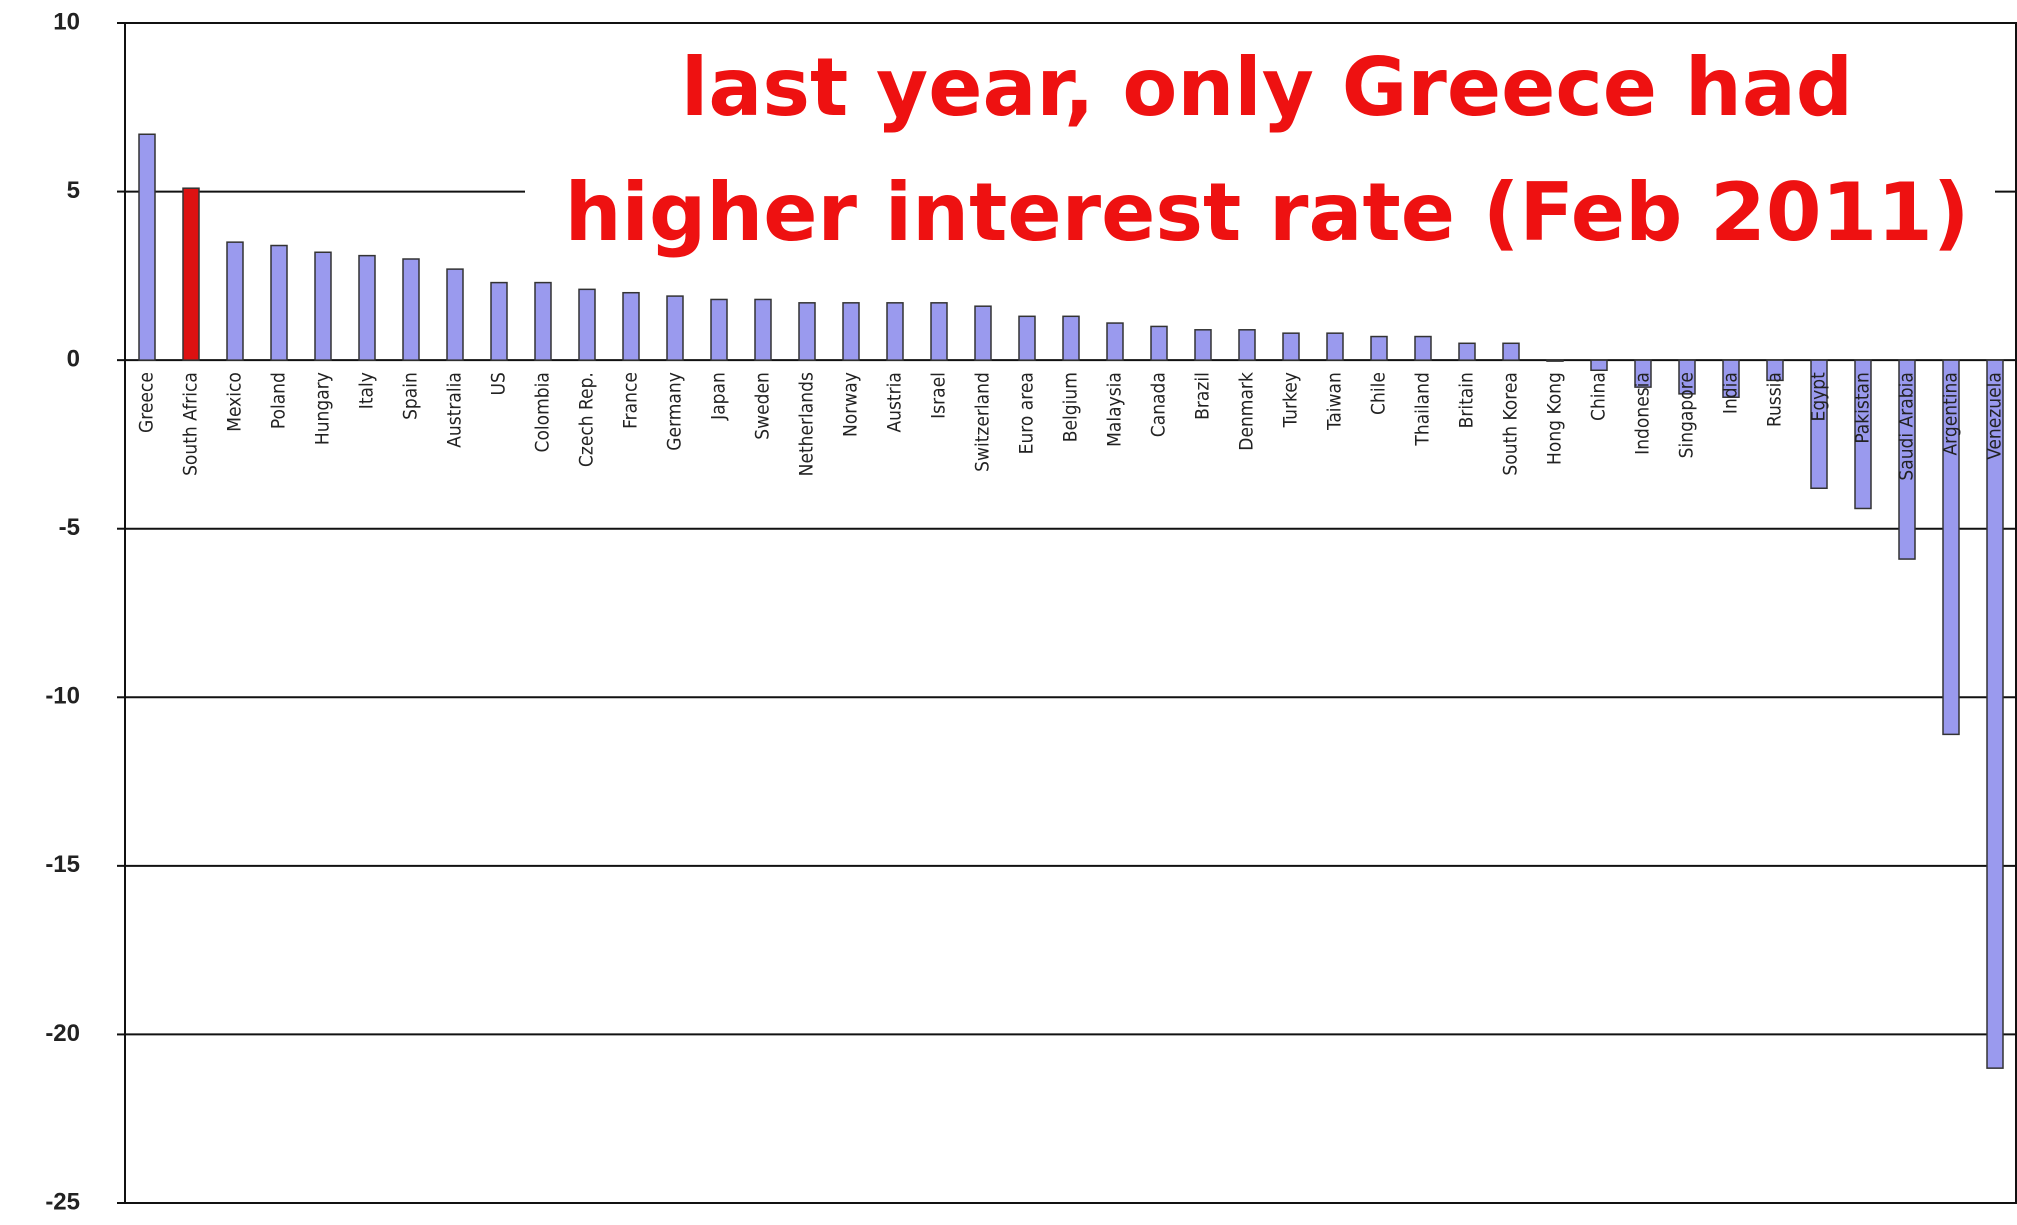 This screenshot has height=1225, width=2017. Describe the element at coordinates (69, 527) in the screenshot. I see `y-tick-label: -5` at that location.